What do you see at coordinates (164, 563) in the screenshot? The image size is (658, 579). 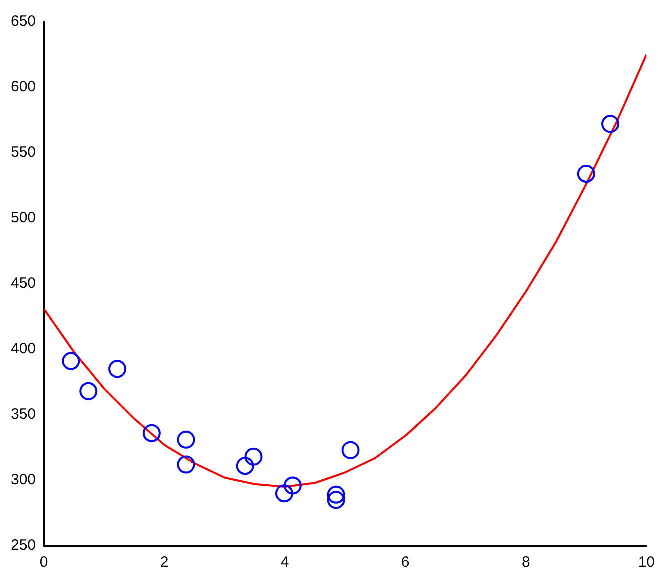 I see `x-tick-label: 2` at bounding box center [164, 563].